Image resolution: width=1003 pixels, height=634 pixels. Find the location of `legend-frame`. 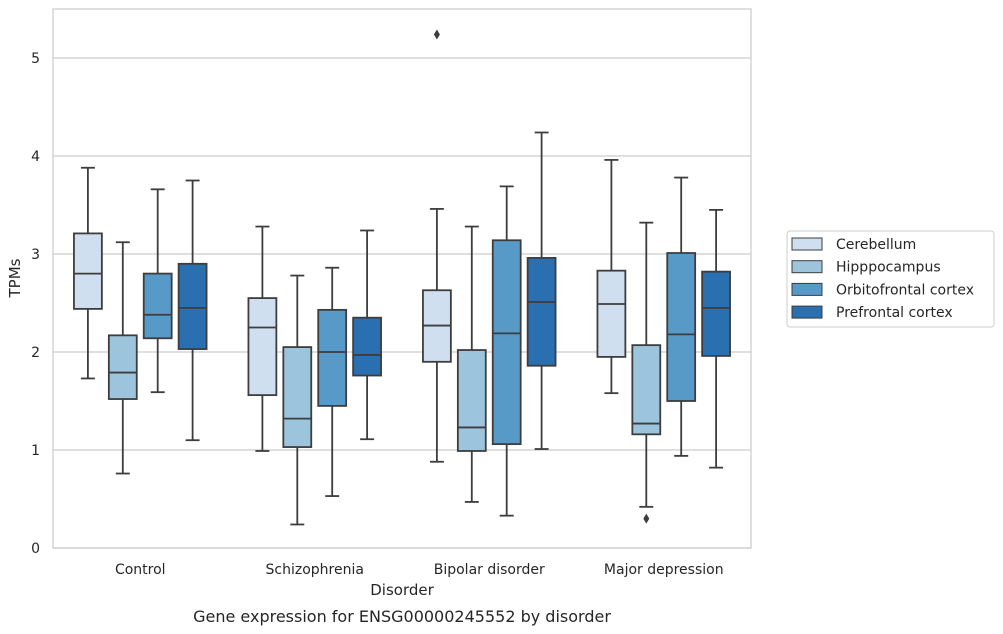

legend-frame is located at coordinates (890, 279).